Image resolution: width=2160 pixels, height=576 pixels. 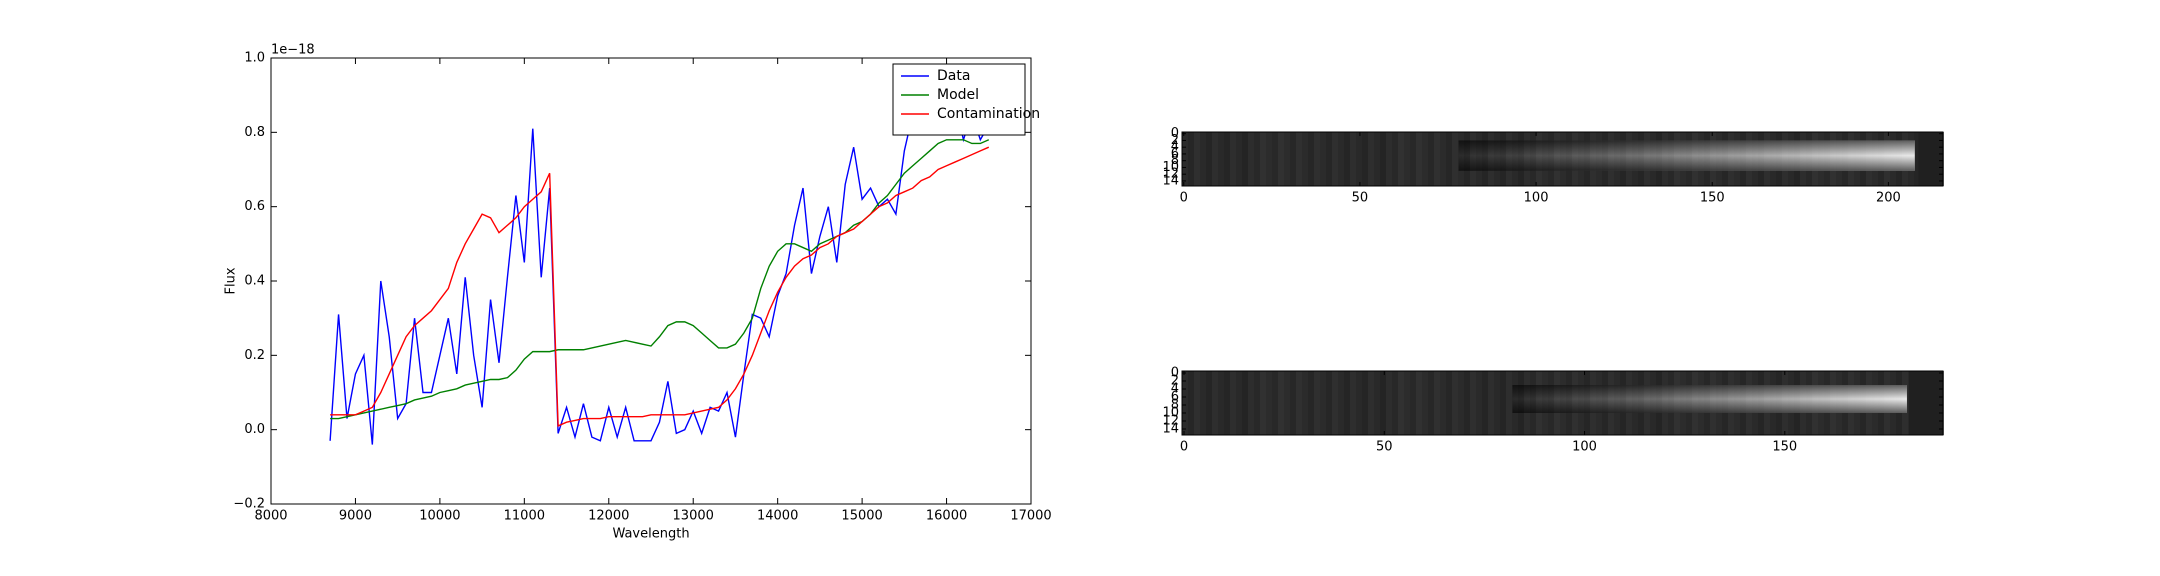 I want to click on offset-label: 1e−18, so click(x=293, y=50).